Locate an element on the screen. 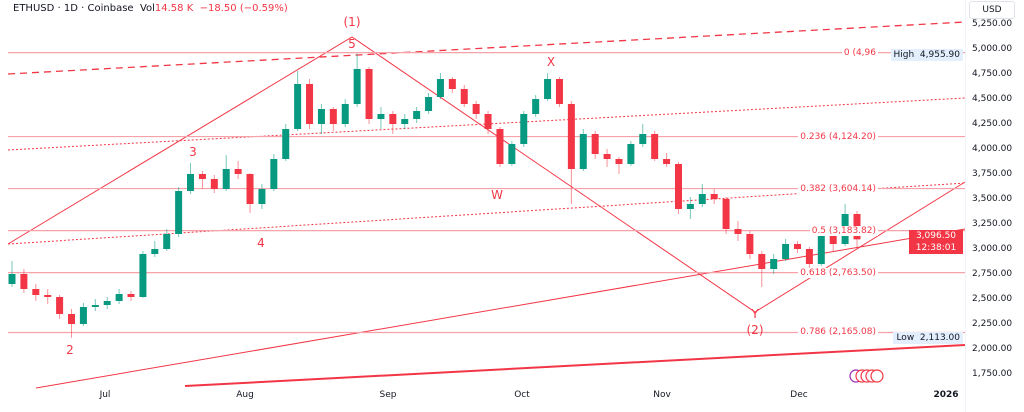 The image size is (1024, 412). price-tick: 3,500.00 is located at coordinates (992, 199).